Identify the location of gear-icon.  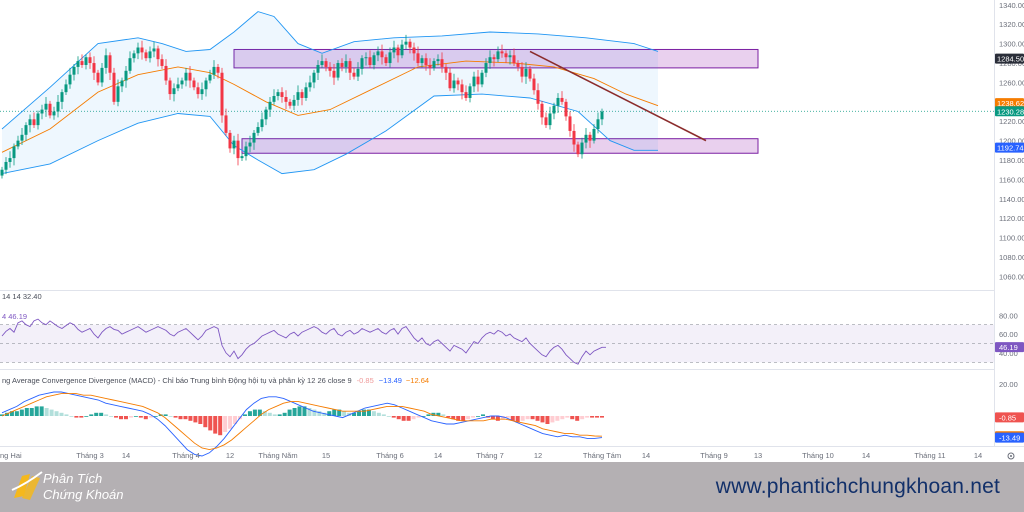
(1011, 456).